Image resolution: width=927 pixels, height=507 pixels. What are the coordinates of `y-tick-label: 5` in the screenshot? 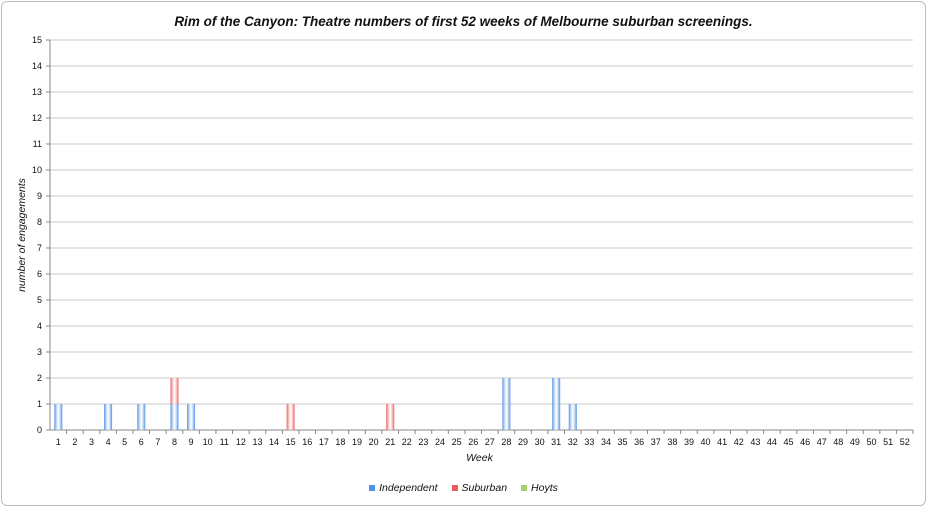 It's located at (39, 300).